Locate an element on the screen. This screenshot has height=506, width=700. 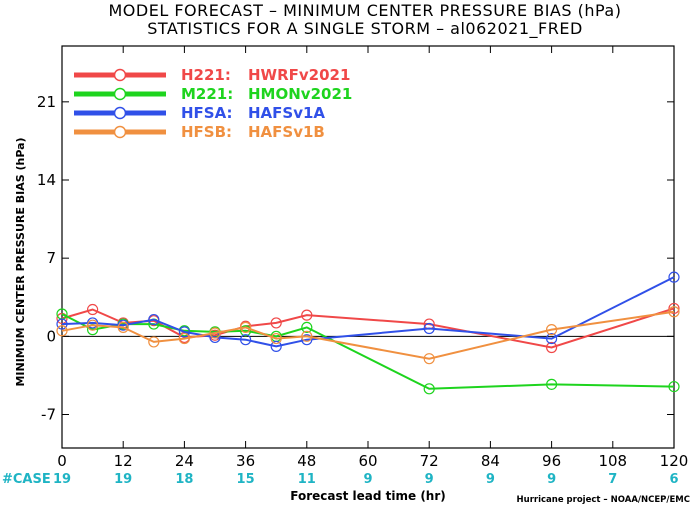
y-axis-label: MINIMUM CENTER PRESSURE BIAS (hPa) is located at coordinates (20, 261).